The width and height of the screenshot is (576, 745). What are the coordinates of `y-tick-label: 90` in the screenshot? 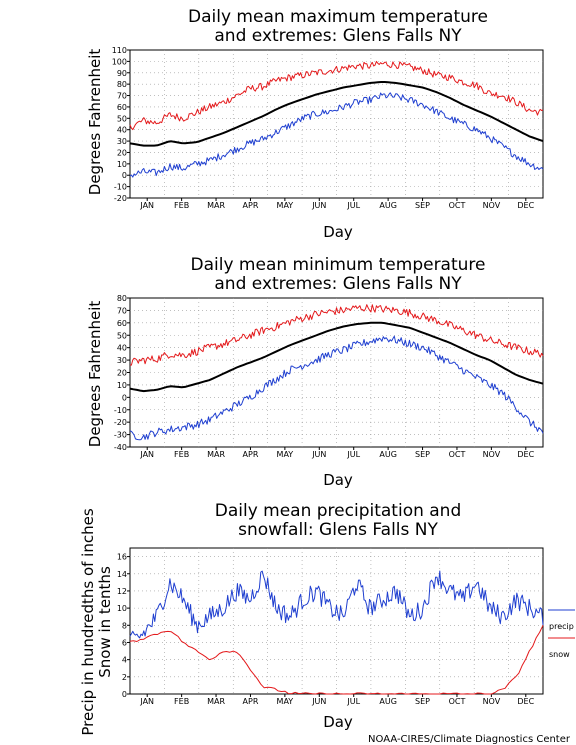 It's located at (122, 73).